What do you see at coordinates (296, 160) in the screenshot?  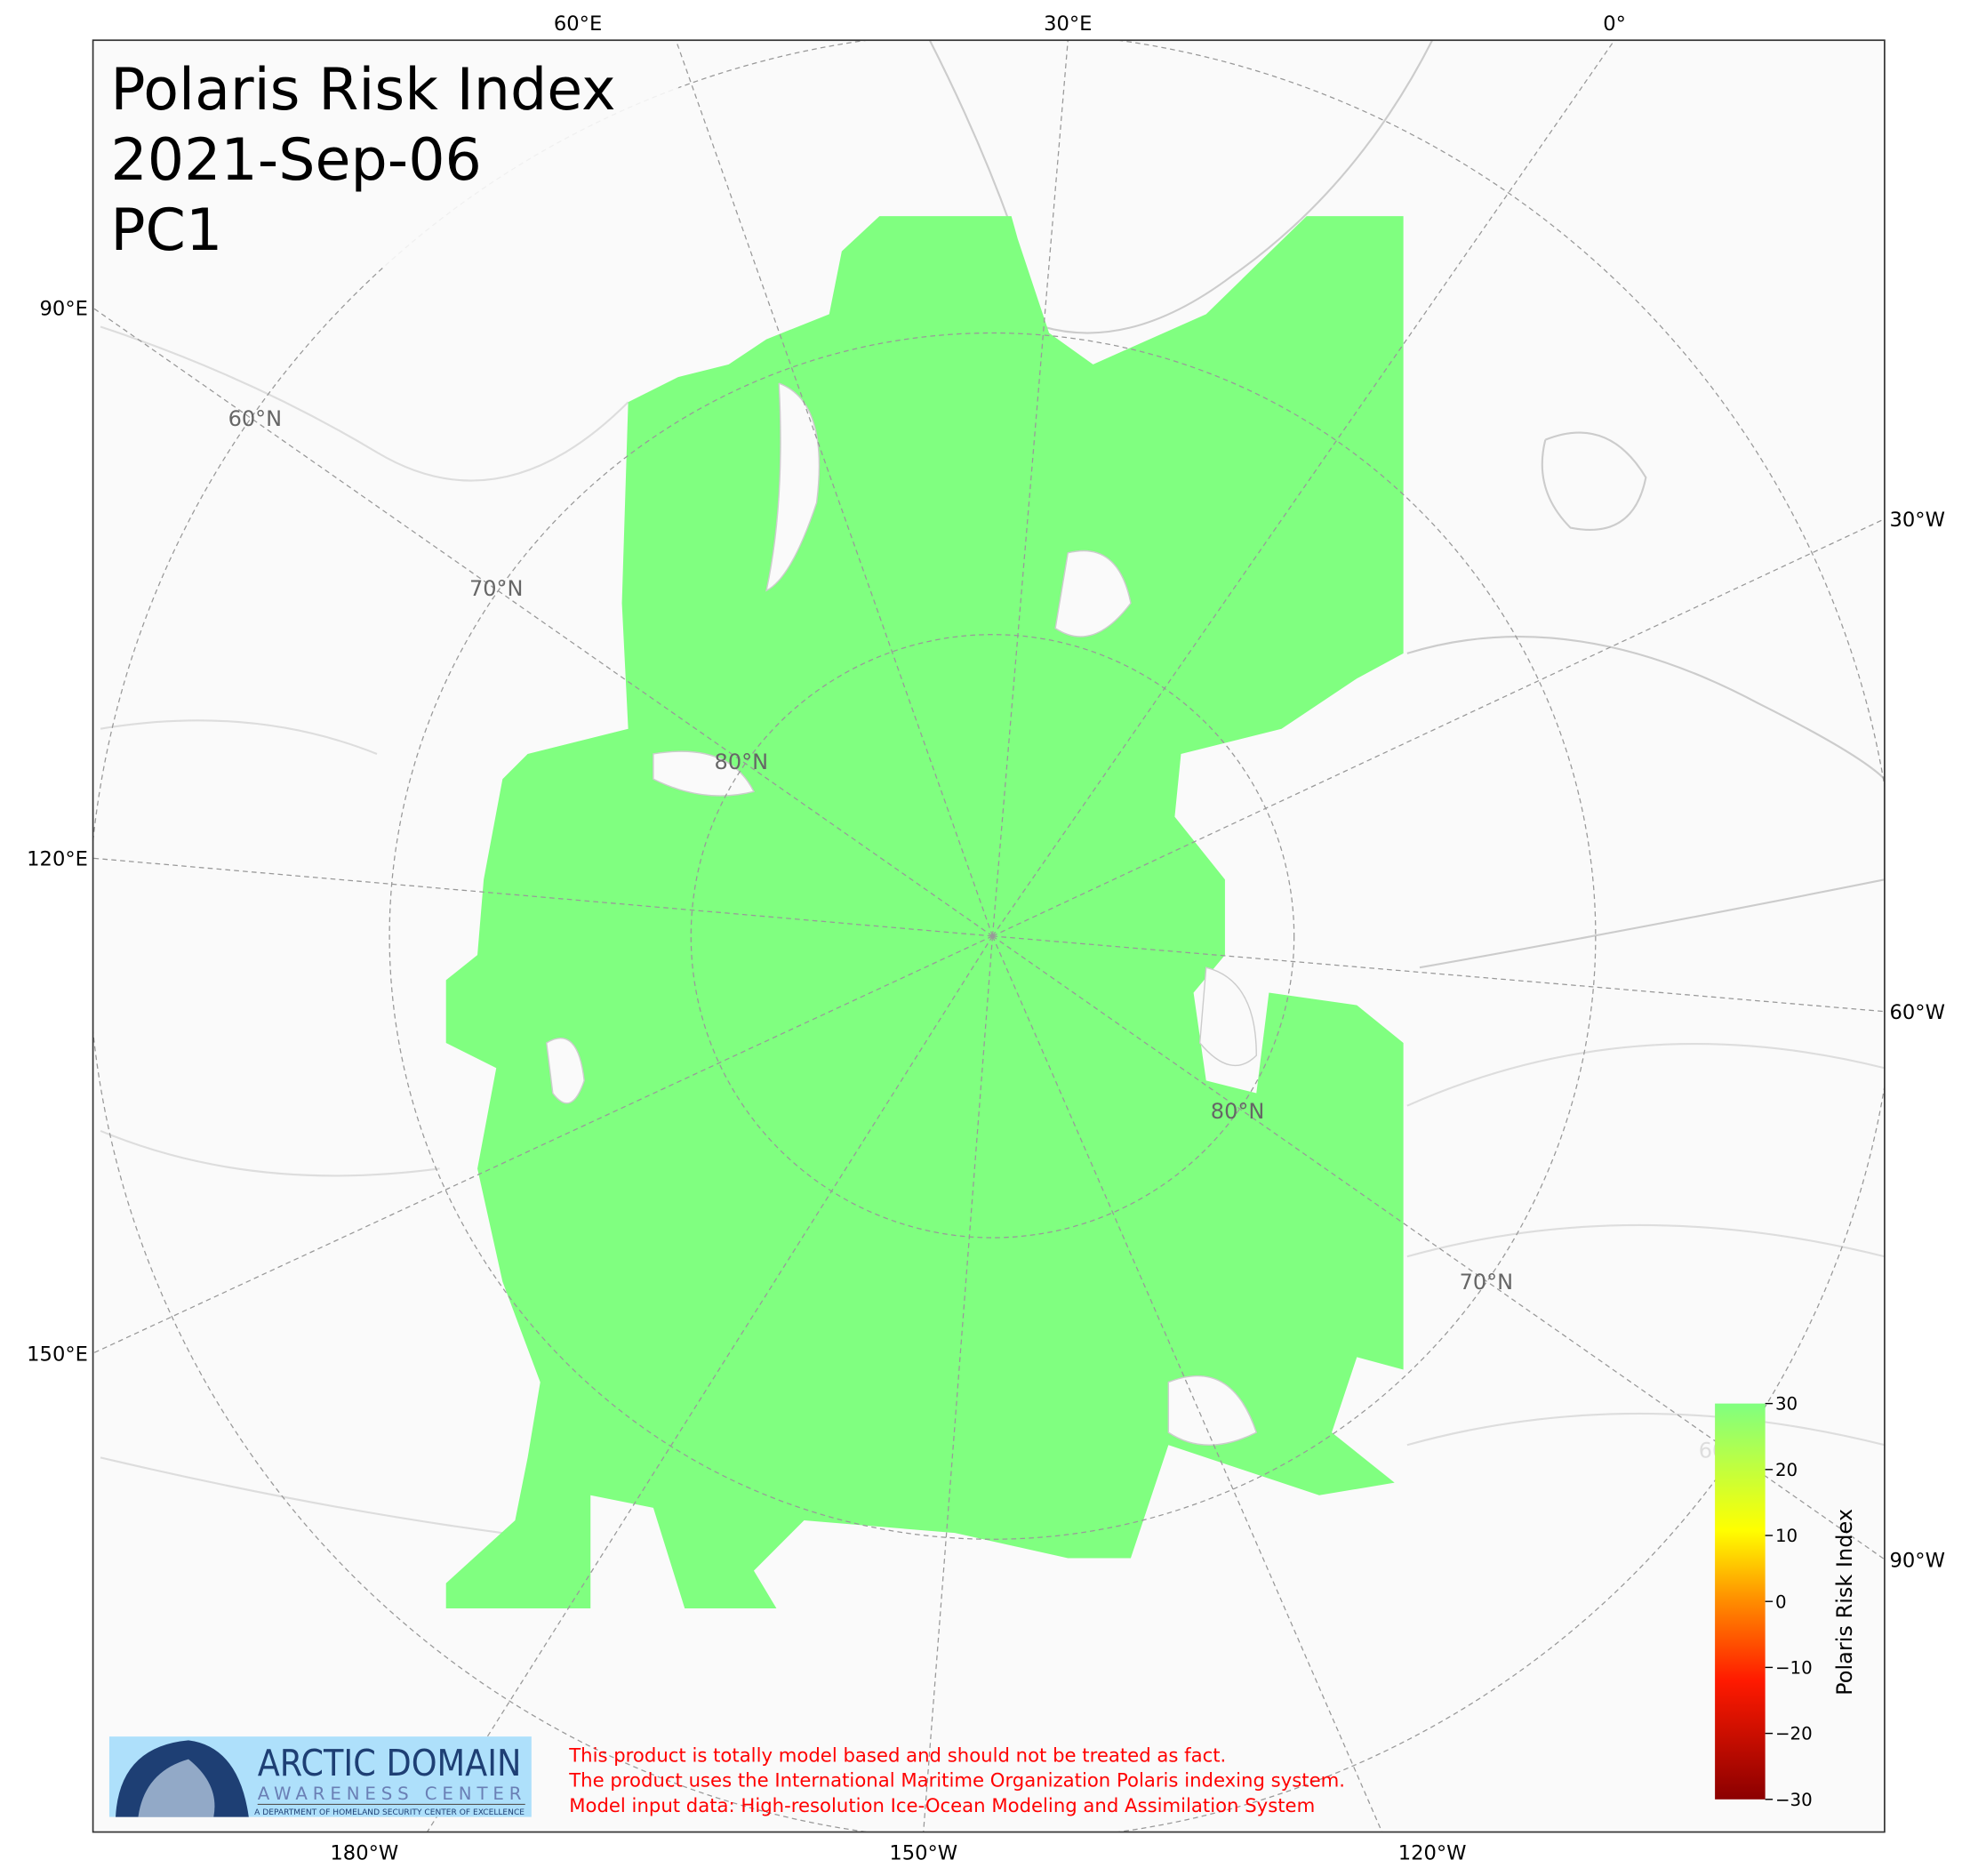 I see `title-line-2: 2021-Sep-06` at bounding box center [296, 160].